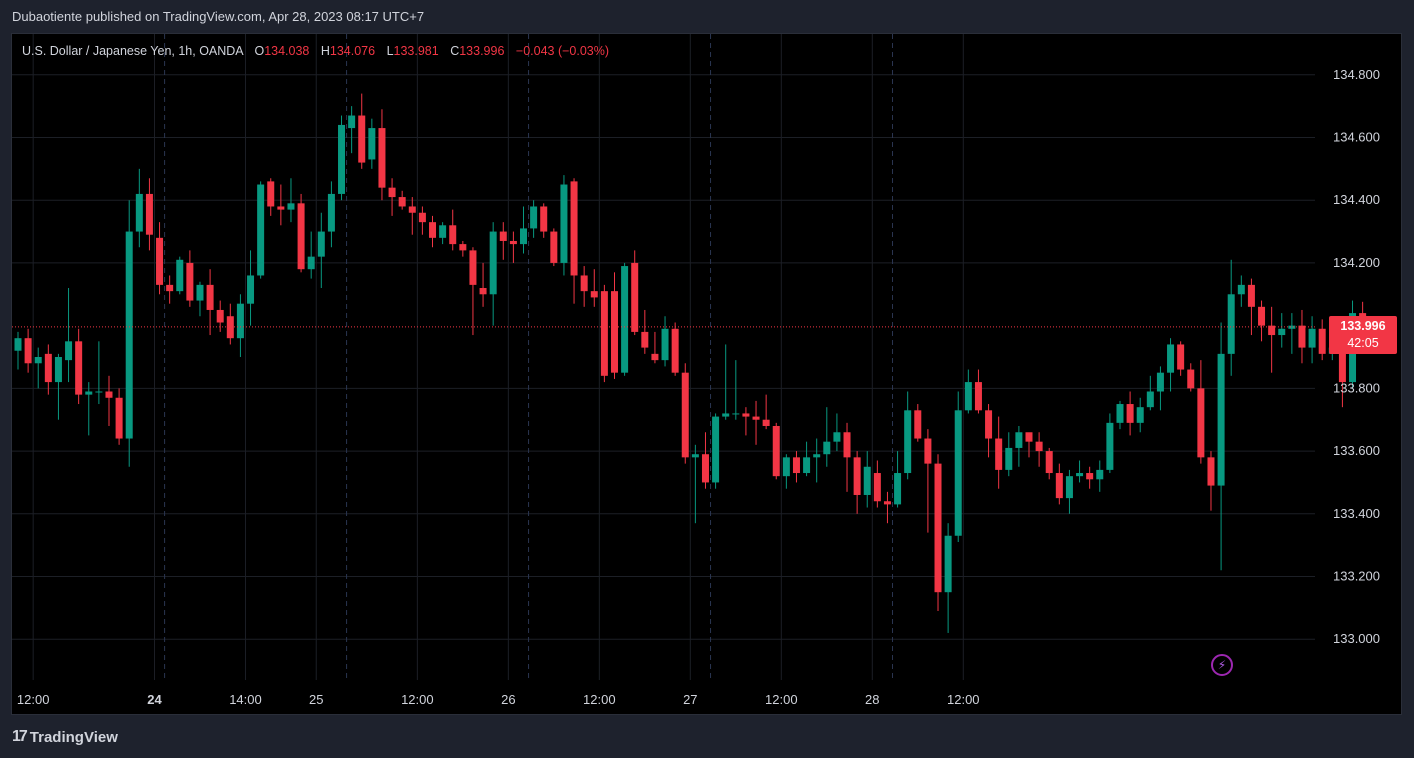  What do you see at coordinates (132, 51) in the screenshot?
I see `symbol-title: U.S. Dollar / Japanese Yen, 1h, OANDA` at bounding box center [132, 51].